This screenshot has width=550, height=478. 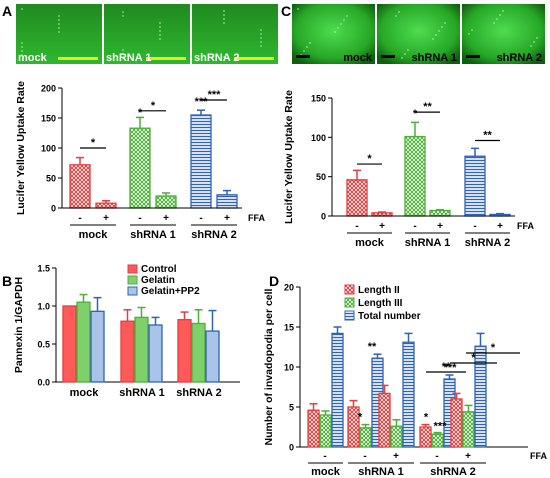 What do you see at coordinates (274, 281) in the screenshot?
I see `panel-letter-d: D` at bounding box center [274, 281].